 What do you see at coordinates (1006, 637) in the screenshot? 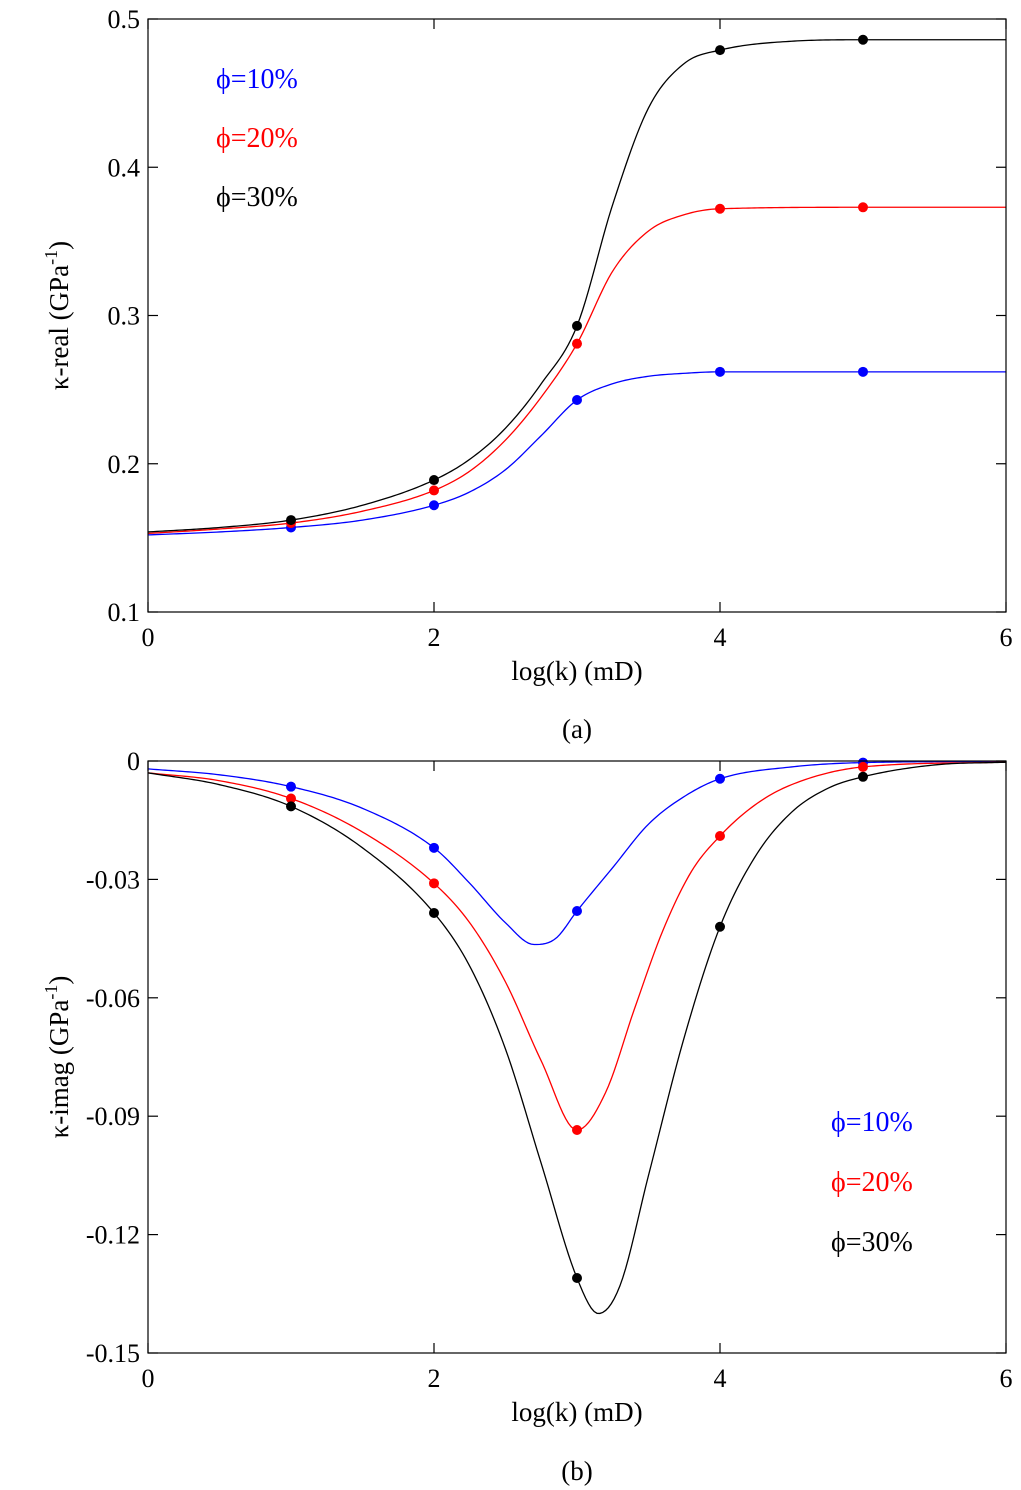
I see `panel-a-x-tick-label: 6` at bounding box center [1006, 637].